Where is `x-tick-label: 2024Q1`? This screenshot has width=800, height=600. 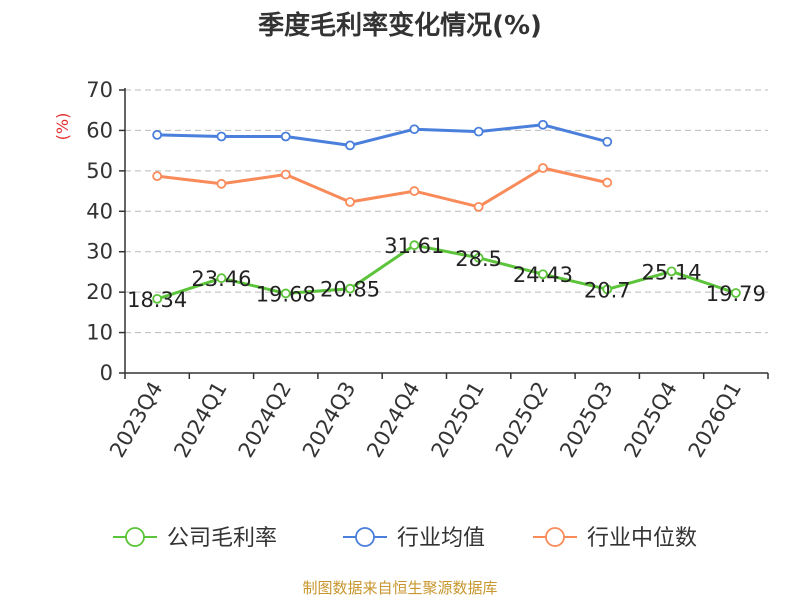 x-tick-label: 2024Q1 is located at coordinates (200, 420).